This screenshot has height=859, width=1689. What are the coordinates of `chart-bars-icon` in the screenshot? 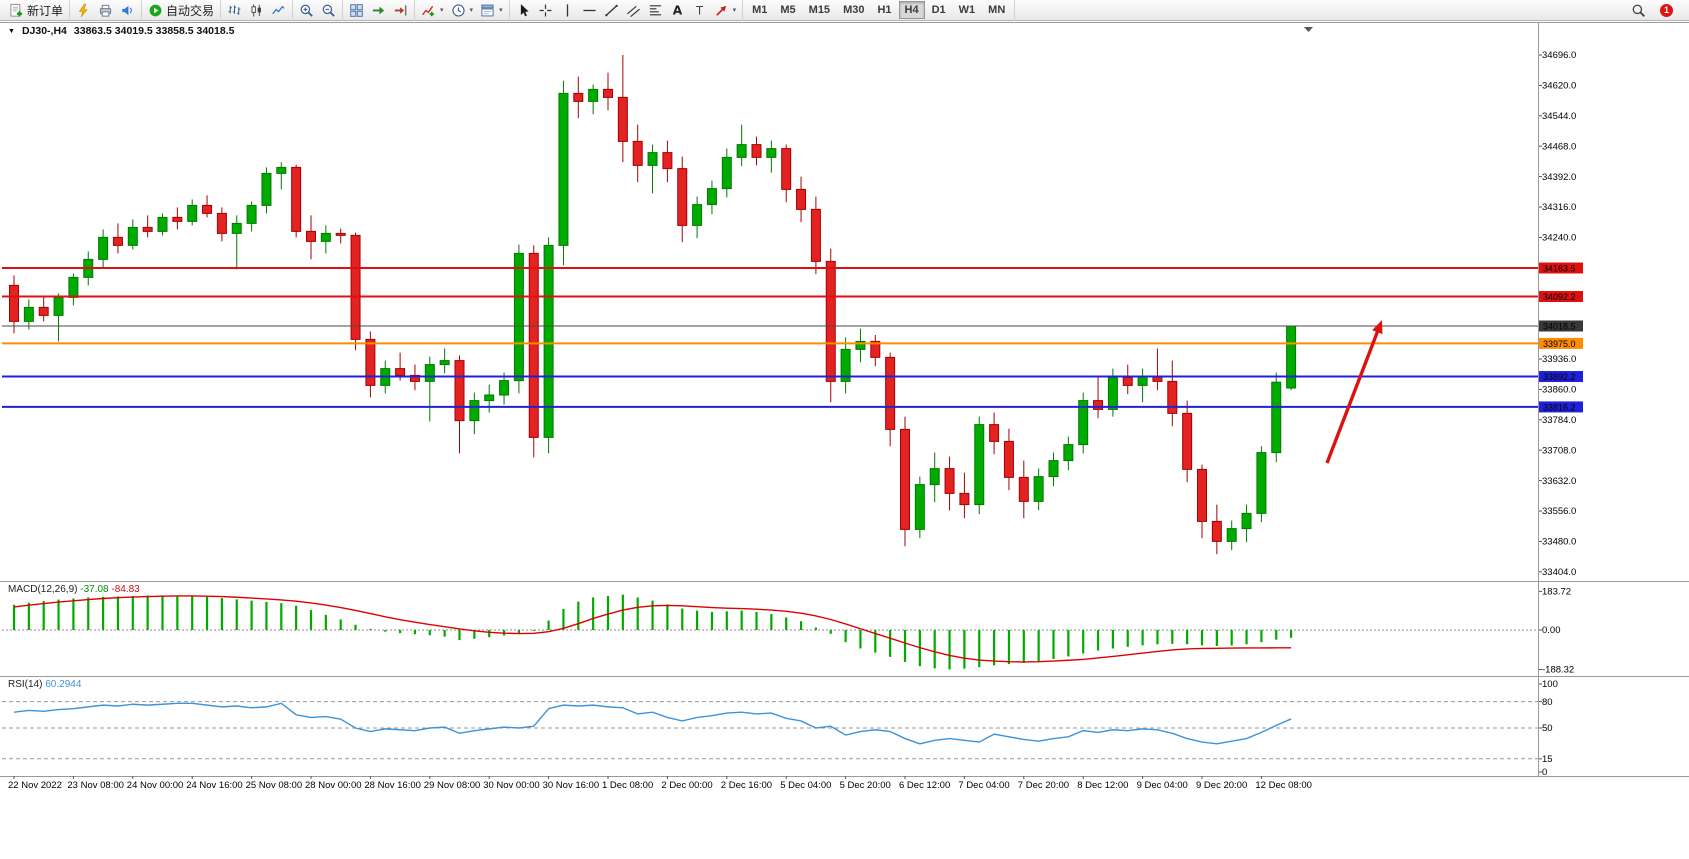 It's located at (234, 10).